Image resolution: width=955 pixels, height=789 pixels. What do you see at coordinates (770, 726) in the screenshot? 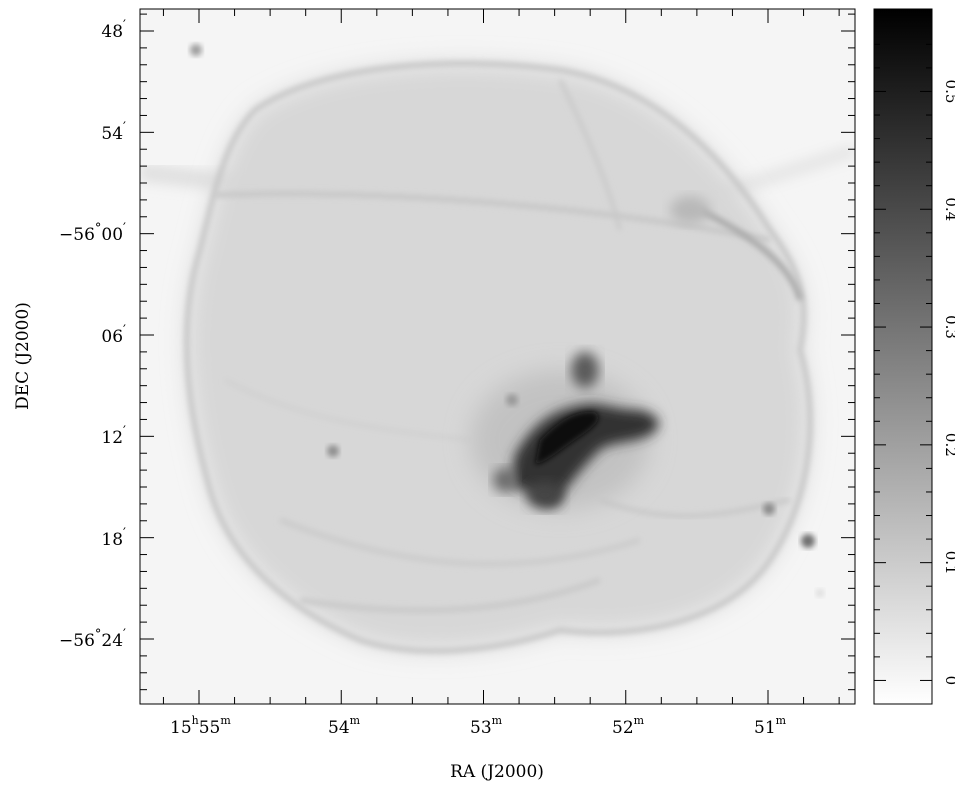
I see `x-tick-label-4: 51m` at bounding box center [770, 726].